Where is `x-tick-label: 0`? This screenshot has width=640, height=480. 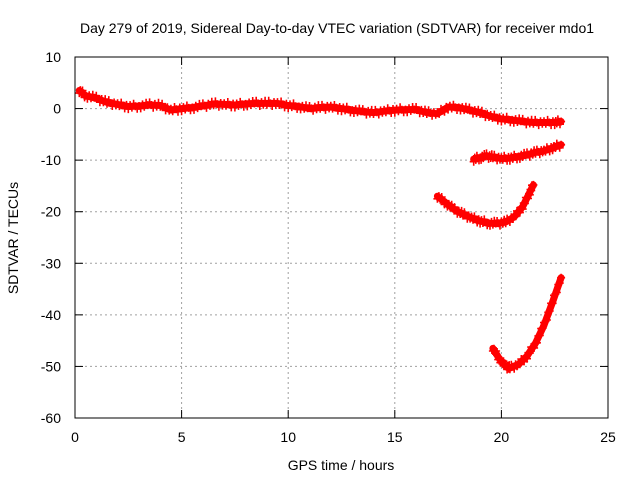 x-tick-label: 0 is located at coordinates (75, 437).